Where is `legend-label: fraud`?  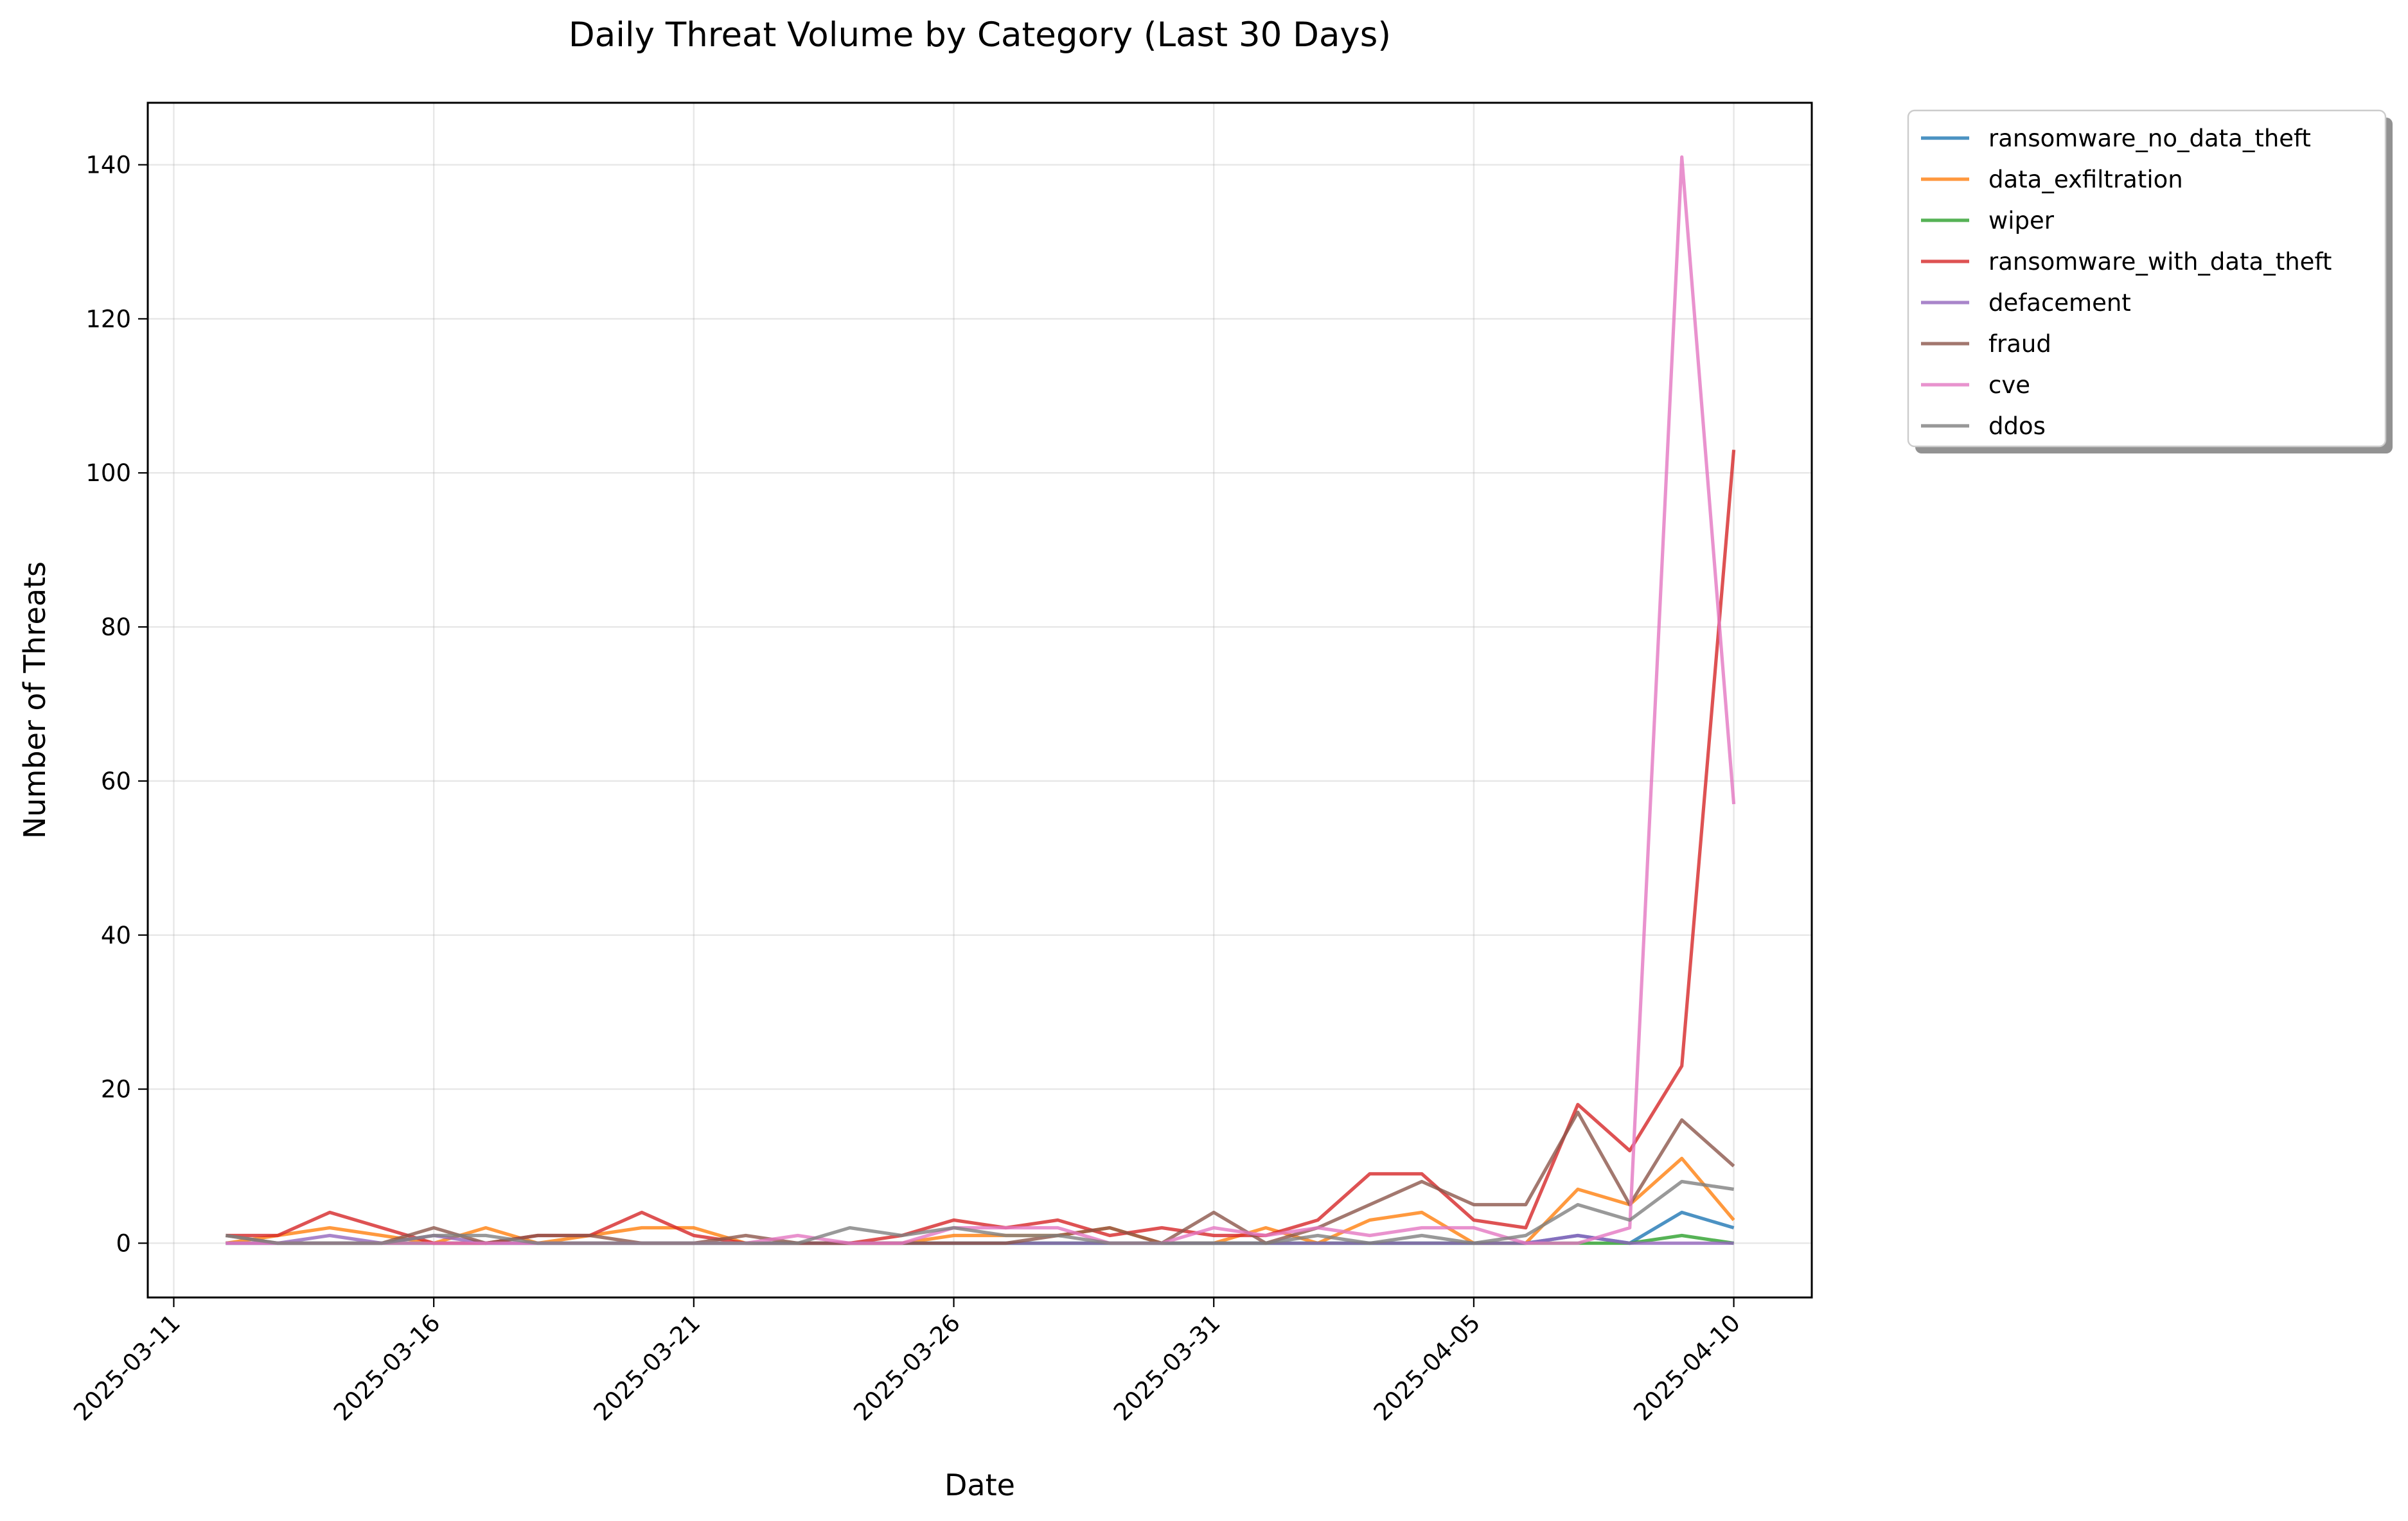
legend-label: fraud is located at coordinates (2019, 344).